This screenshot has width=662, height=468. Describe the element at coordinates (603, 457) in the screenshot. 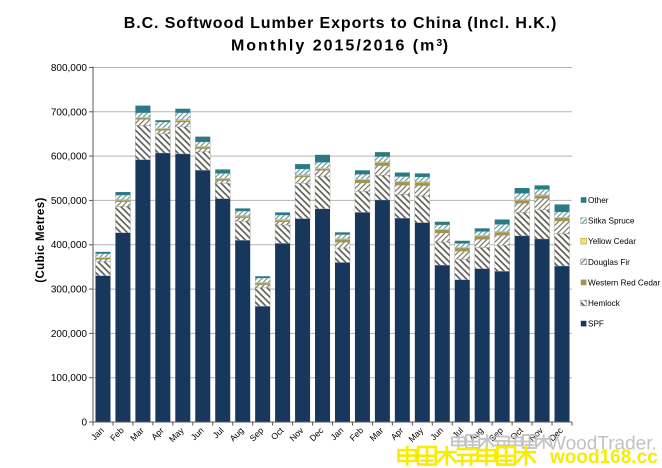

I see `svg-text: wood168.cc` at that location.